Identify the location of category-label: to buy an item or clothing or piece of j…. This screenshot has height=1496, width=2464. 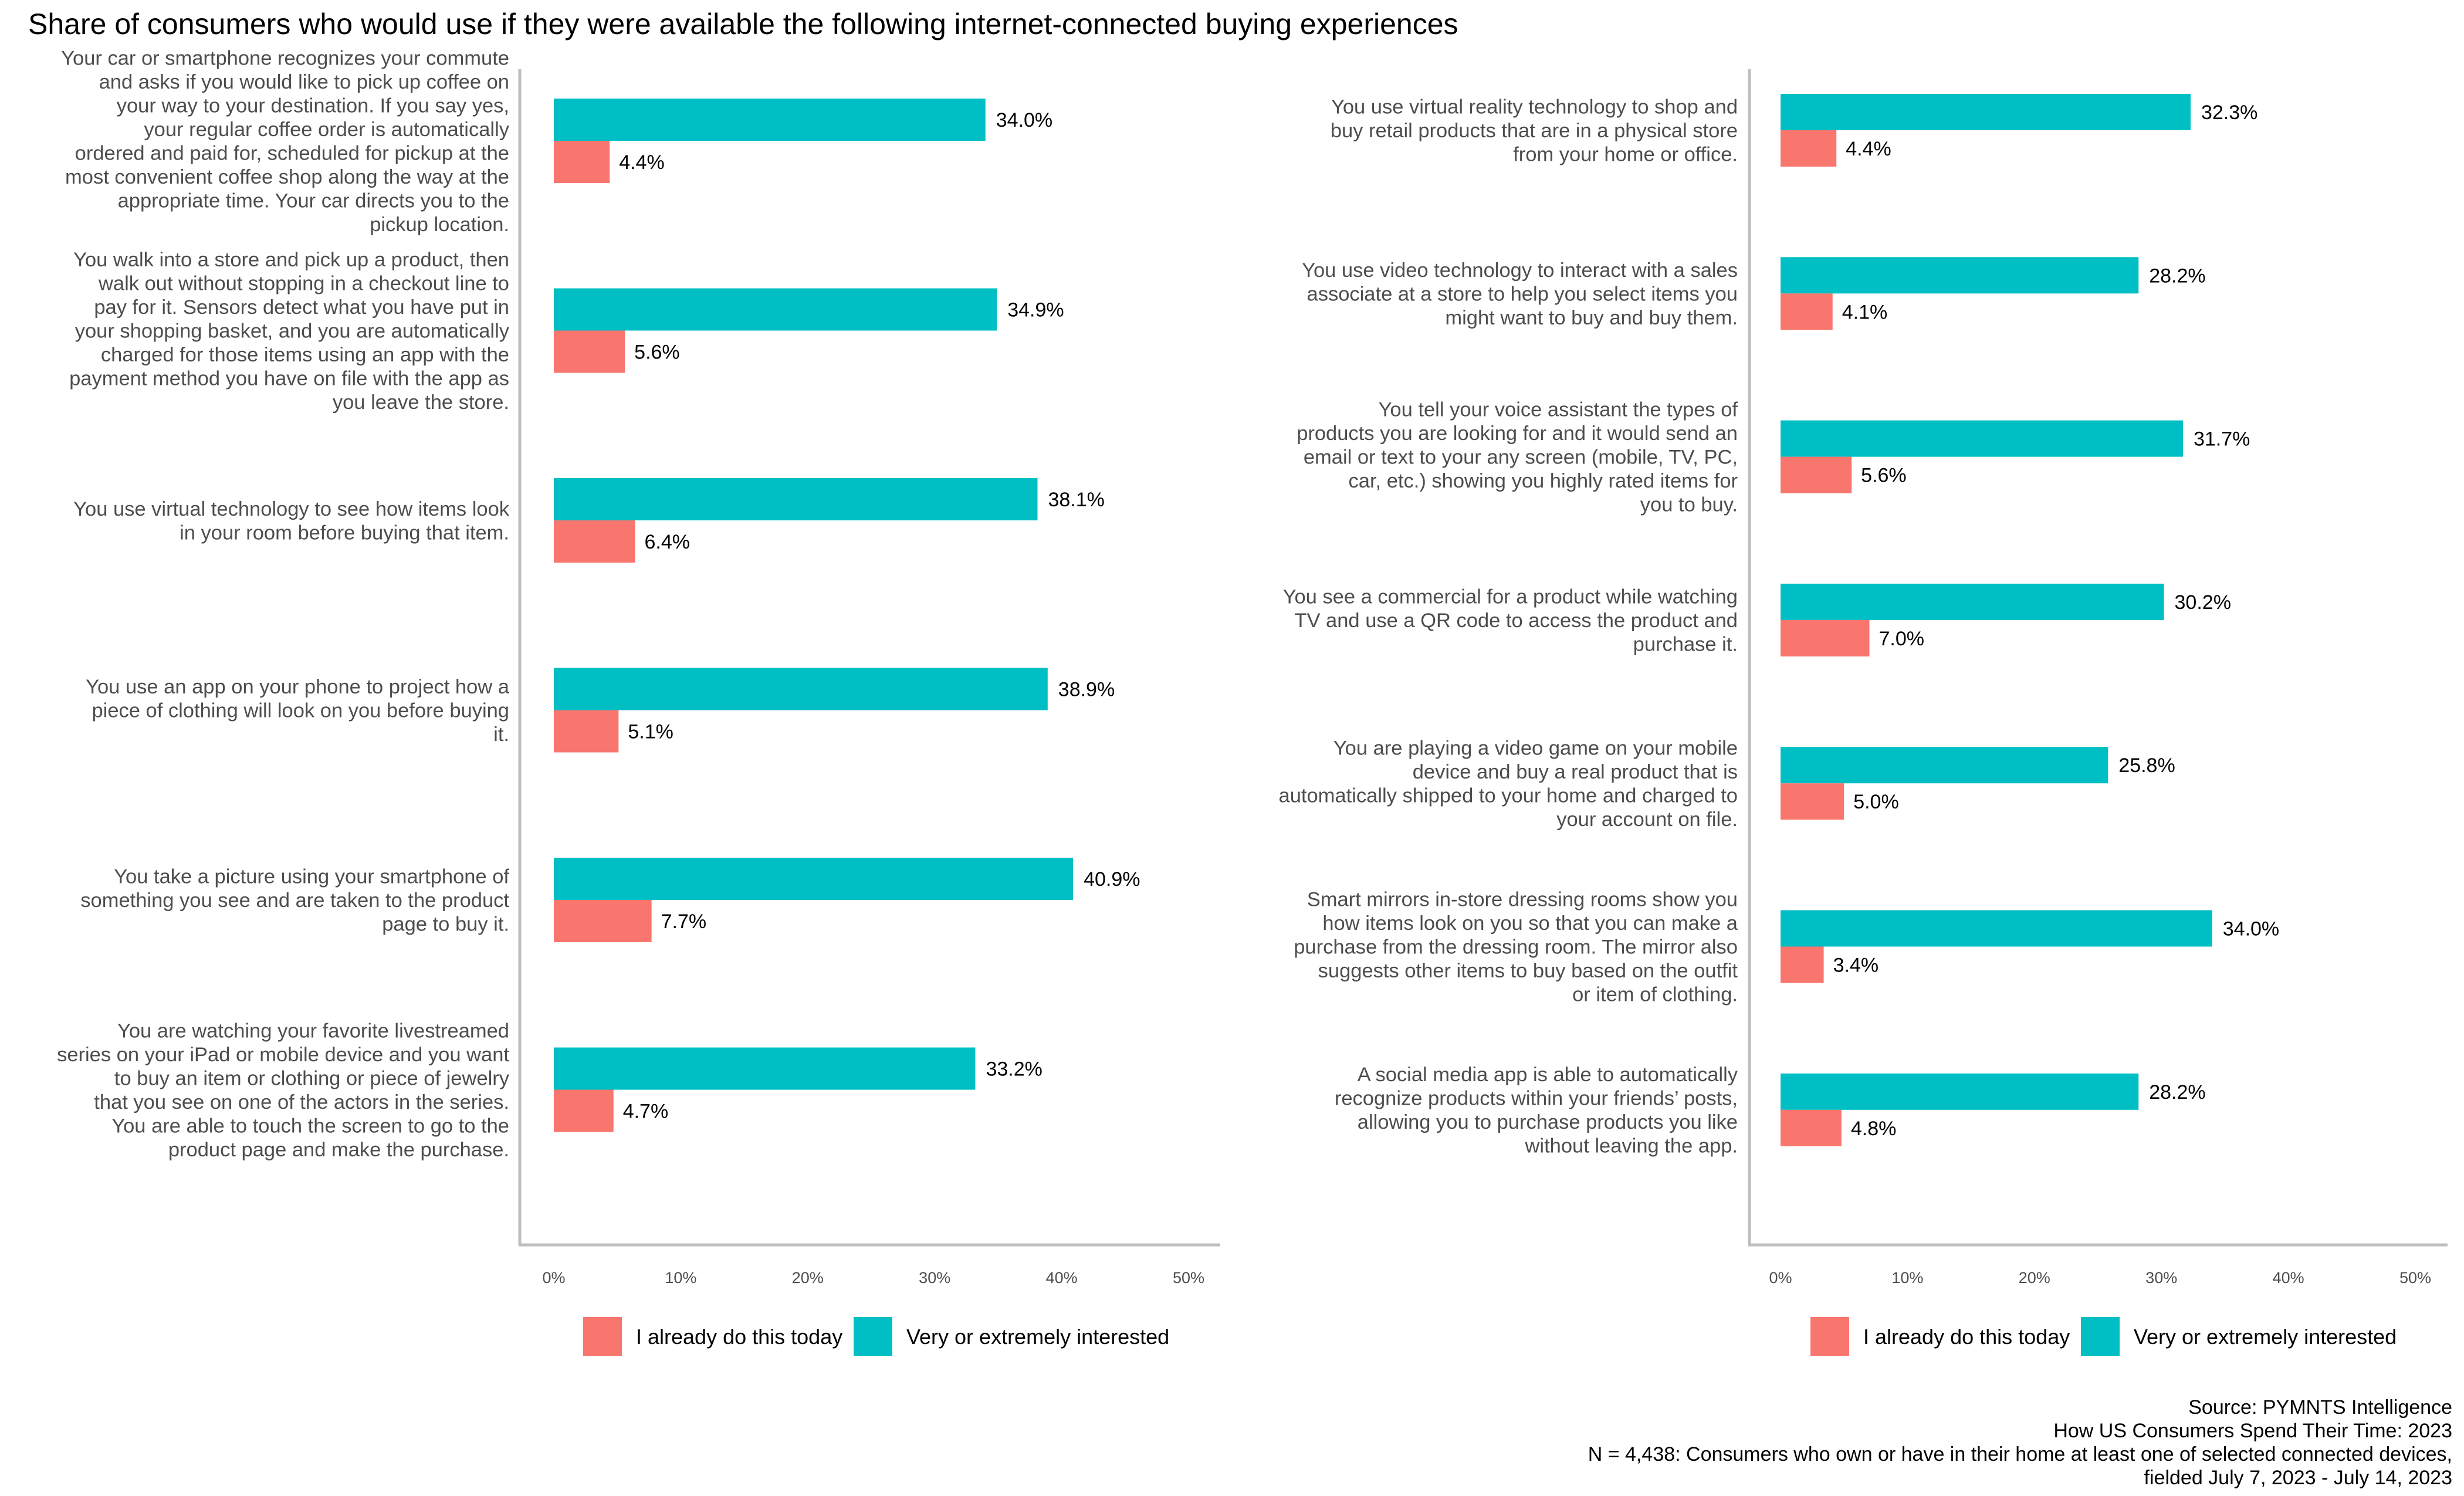
(312, 1078).